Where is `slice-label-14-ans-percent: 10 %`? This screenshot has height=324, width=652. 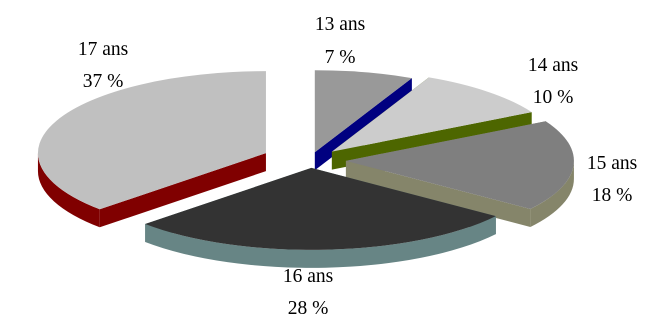
slice-label-14-ans-percent: 10 % is located at coordinates (553, 97).